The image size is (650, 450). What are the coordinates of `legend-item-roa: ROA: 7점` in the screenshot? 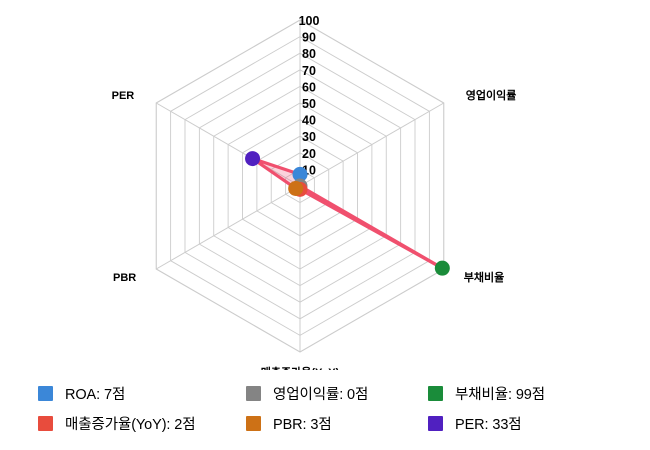 It's located at (142, 393).